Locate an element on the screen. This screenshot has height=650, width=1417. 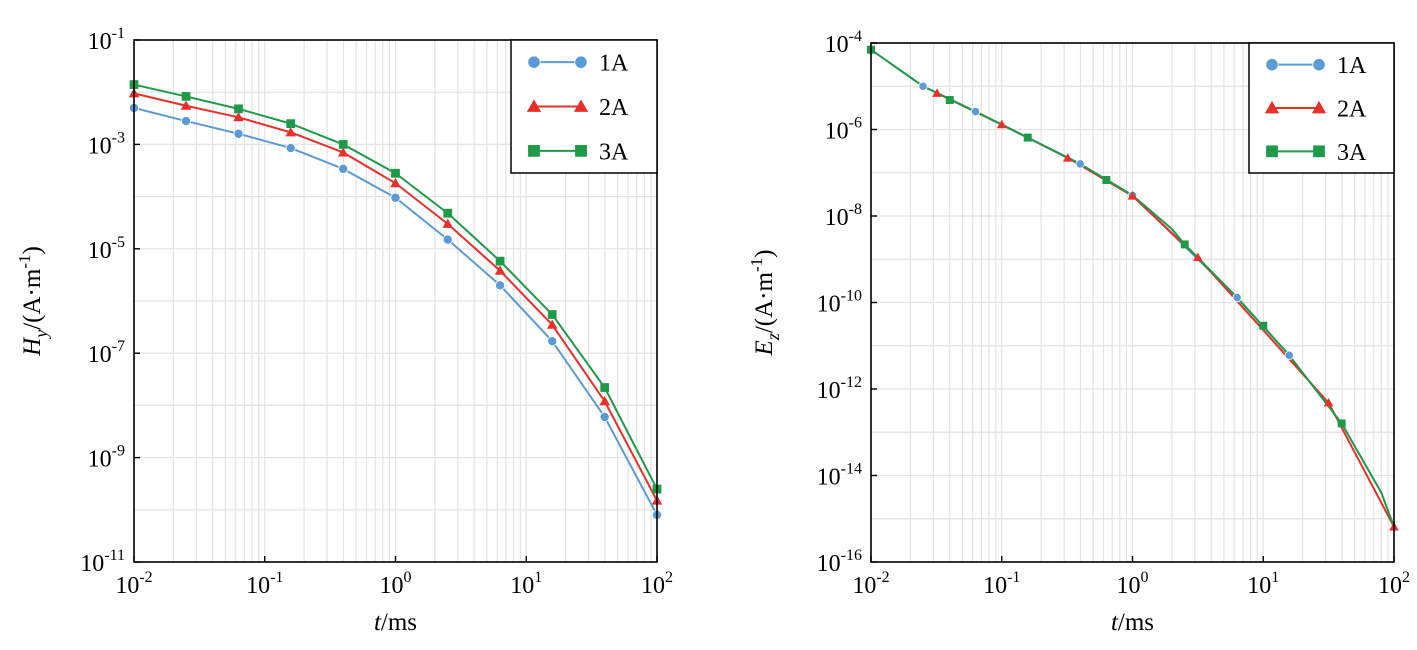
y-tick-label: 10⁻⁹ is located at coordinates (106, 458).